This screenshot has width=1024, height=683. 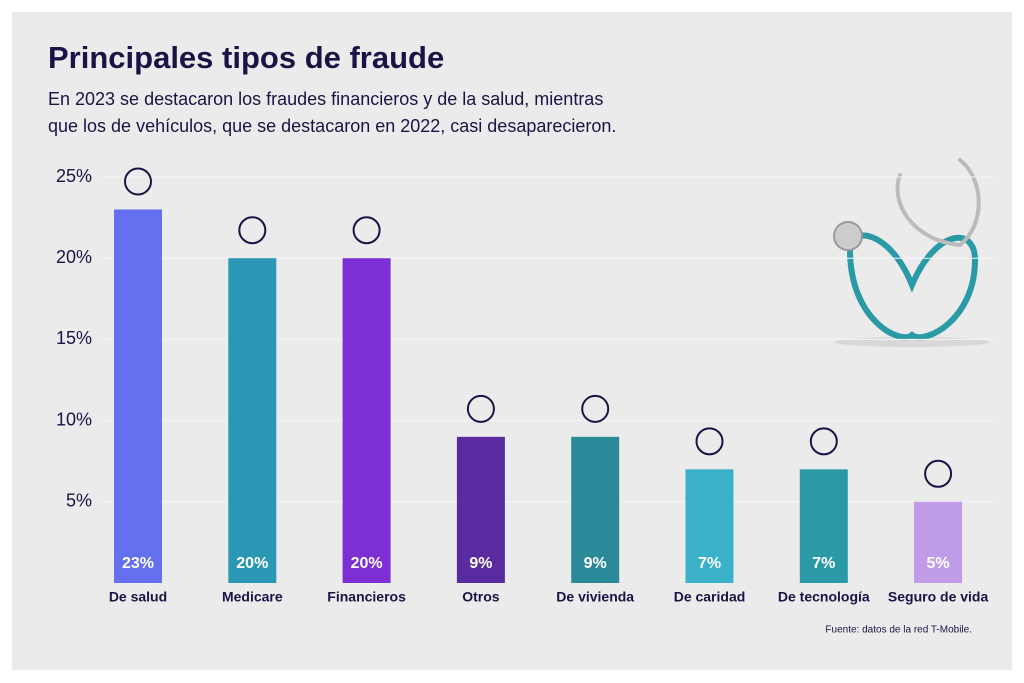 I want to click on x-tick-label: De vivienda, so click(x=595, y=597).